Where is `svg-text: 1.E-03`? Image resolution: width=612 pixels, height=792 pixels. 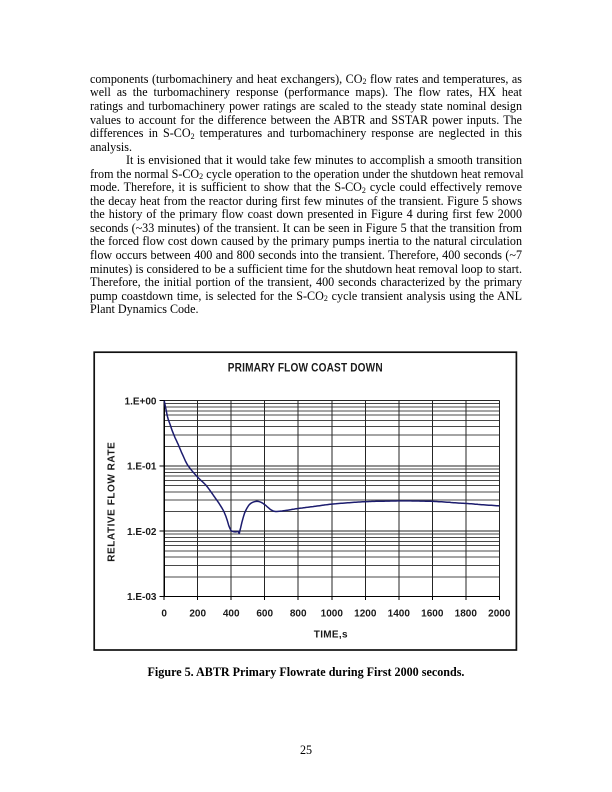 svg-text: 1.E-03 is located at coordinates (142, 597).